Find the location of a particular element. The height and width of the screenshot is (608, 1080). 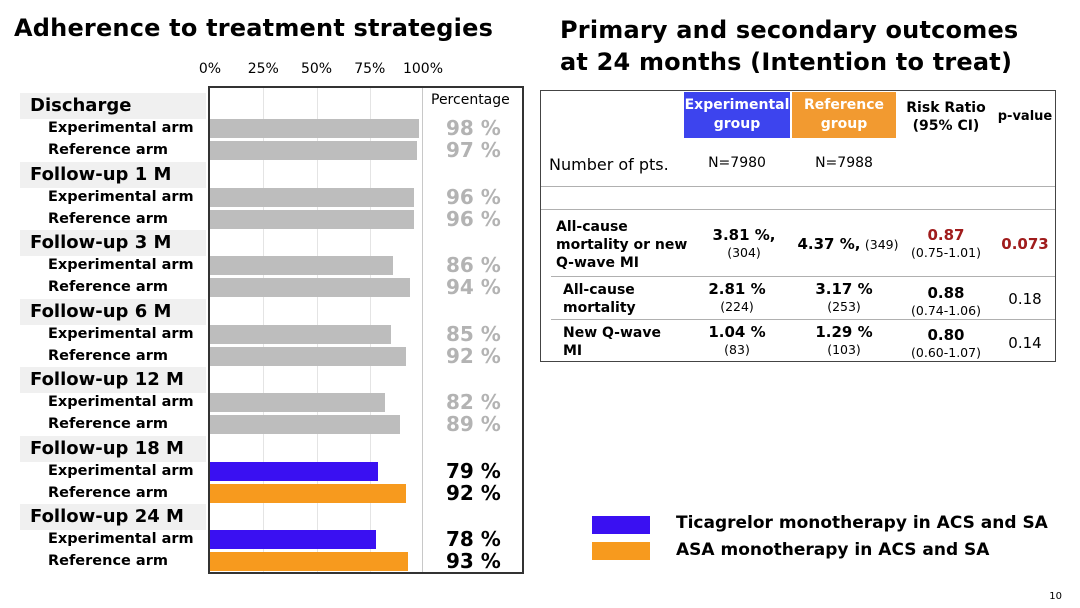

row-mortality-p-value: 0.18 is located at coordinates (1025, 299).